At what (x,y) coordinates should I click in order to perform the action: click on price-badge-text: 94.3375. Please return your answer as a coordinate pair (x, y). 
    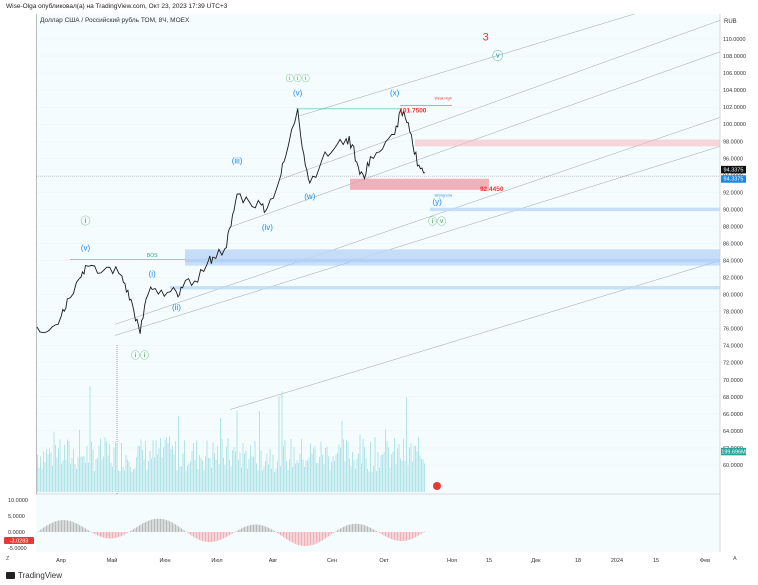
    Looking at the image, I should click on (734, 170).